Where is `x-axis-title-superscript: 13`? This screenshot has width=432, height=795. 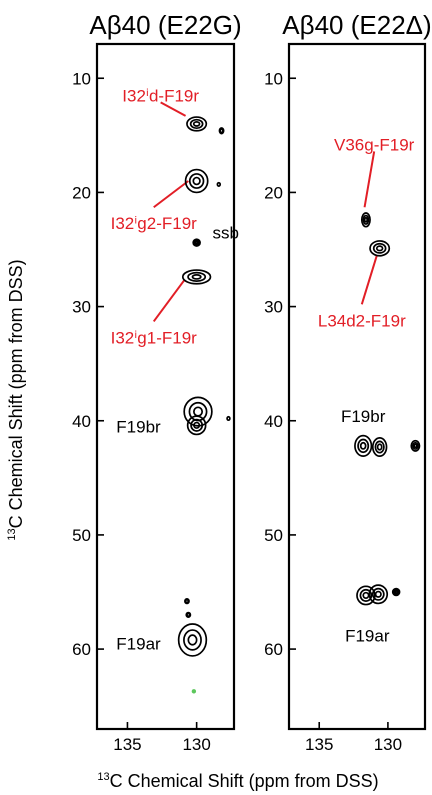 x-axis-title-superscript: 13 is located at coordinates (103, 777).